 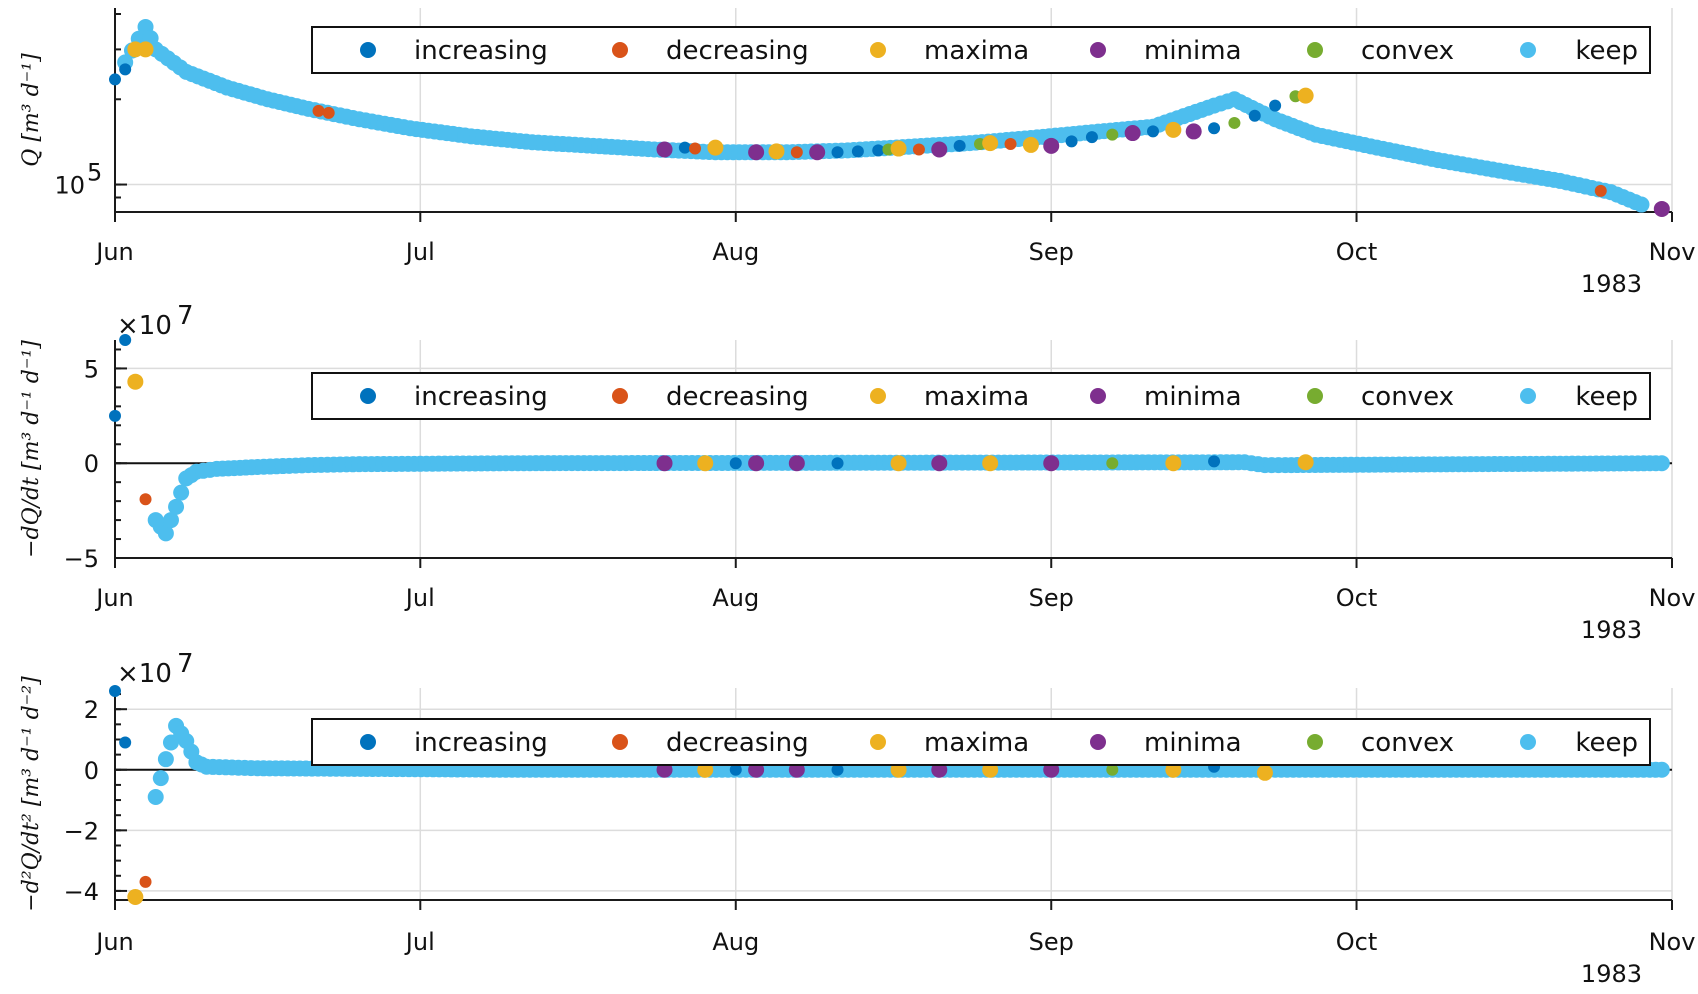 What do you see at coordinates (735, 252) in the screenshot?
I see `x-tick-label: Aug` at bounding box center [735, 252].